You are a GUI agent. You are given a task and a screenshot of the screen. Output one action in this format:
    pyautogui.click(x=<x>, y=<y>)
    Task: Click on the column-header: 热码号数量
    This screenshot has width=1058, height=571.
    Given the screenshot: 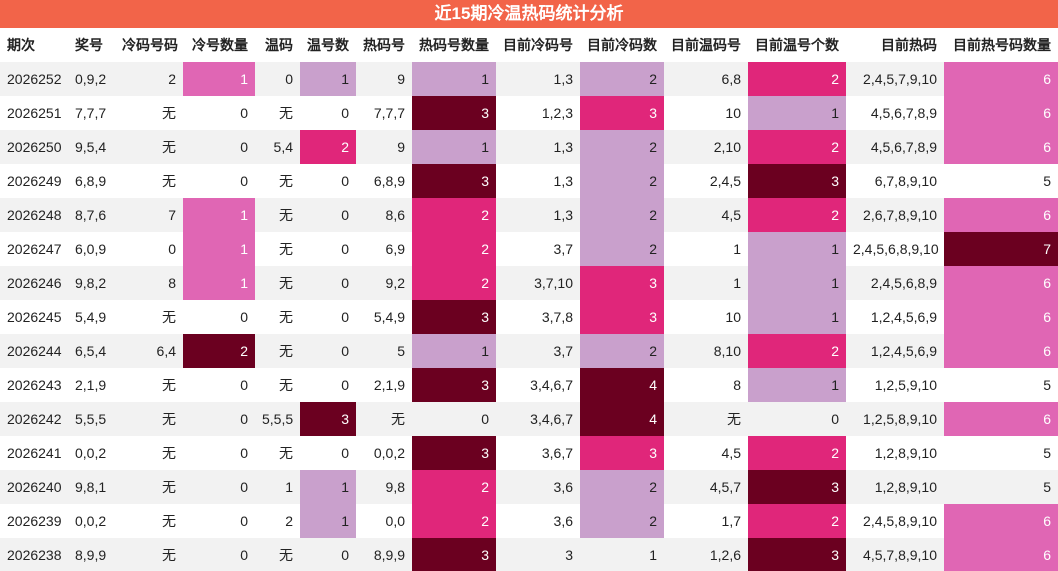 What is the action you would take?
    pyautogui.click(x=454, y=45)
    